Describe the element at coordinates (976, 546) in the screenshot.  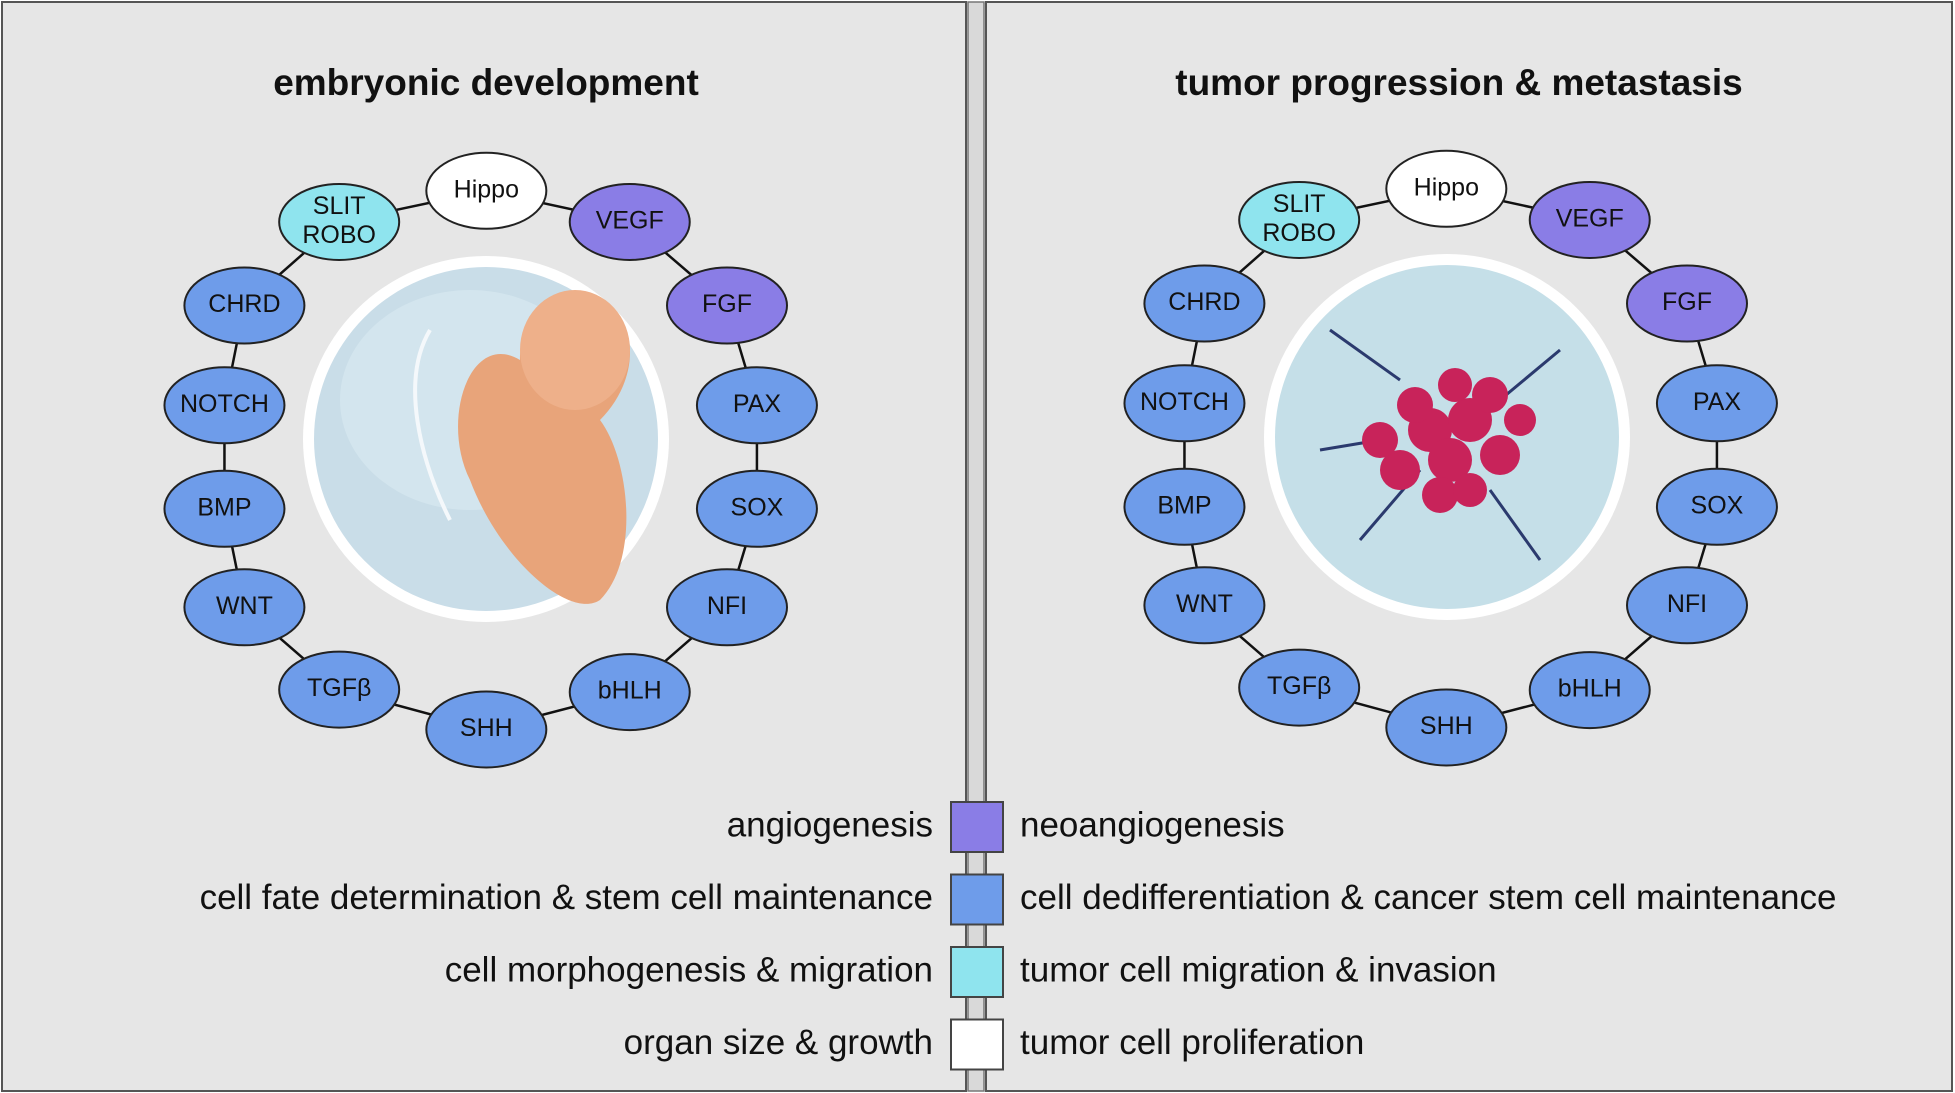
I see `divider` at that location.